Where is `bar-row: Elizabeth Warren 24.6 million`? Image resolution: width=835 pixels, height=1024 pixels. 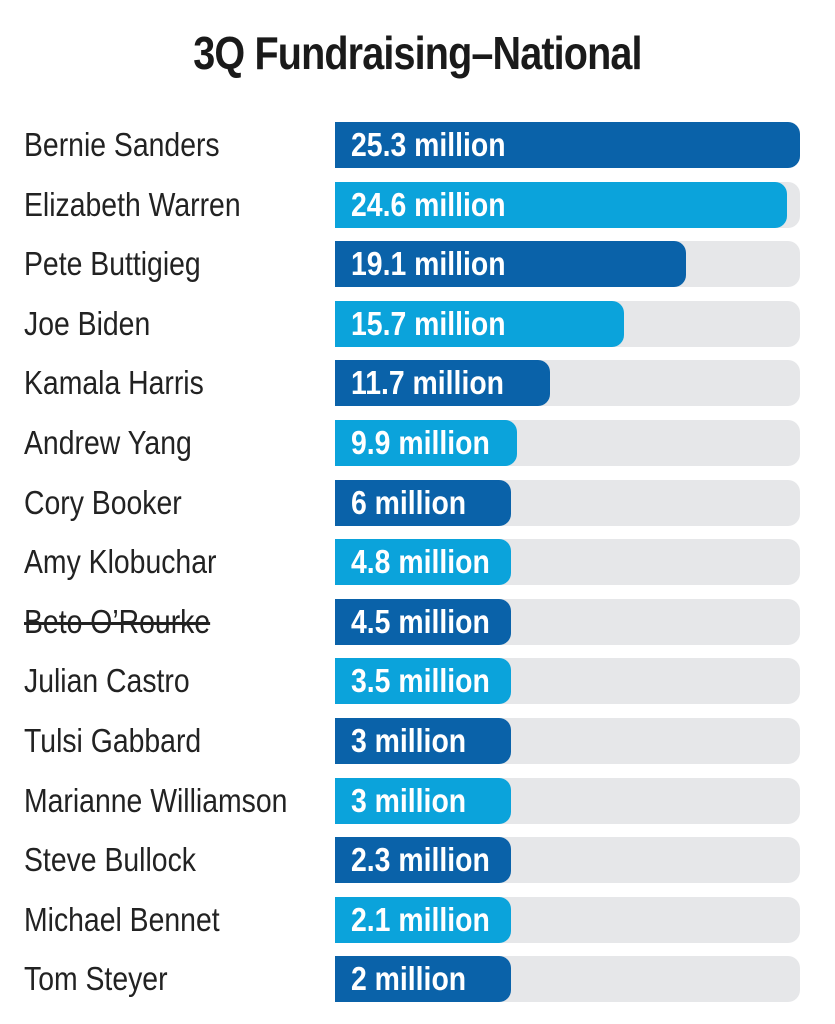 bar-row: Elizabeth Warren 24.6 million is located at coordinates (417, 205).